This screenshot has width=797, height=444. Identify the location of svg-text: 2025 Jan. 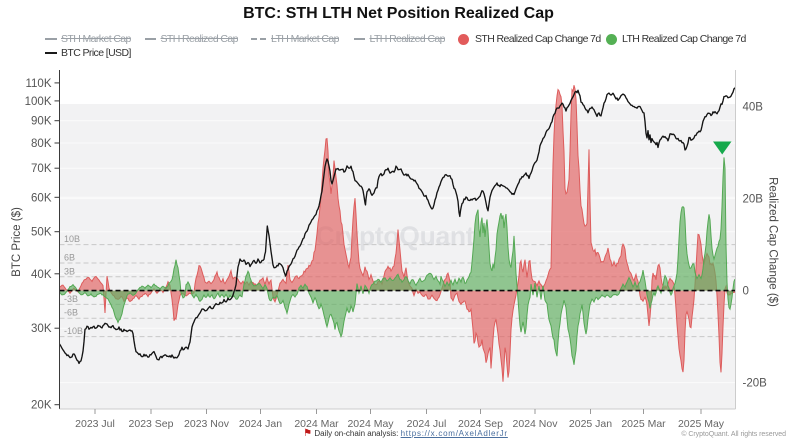
(590, 424).